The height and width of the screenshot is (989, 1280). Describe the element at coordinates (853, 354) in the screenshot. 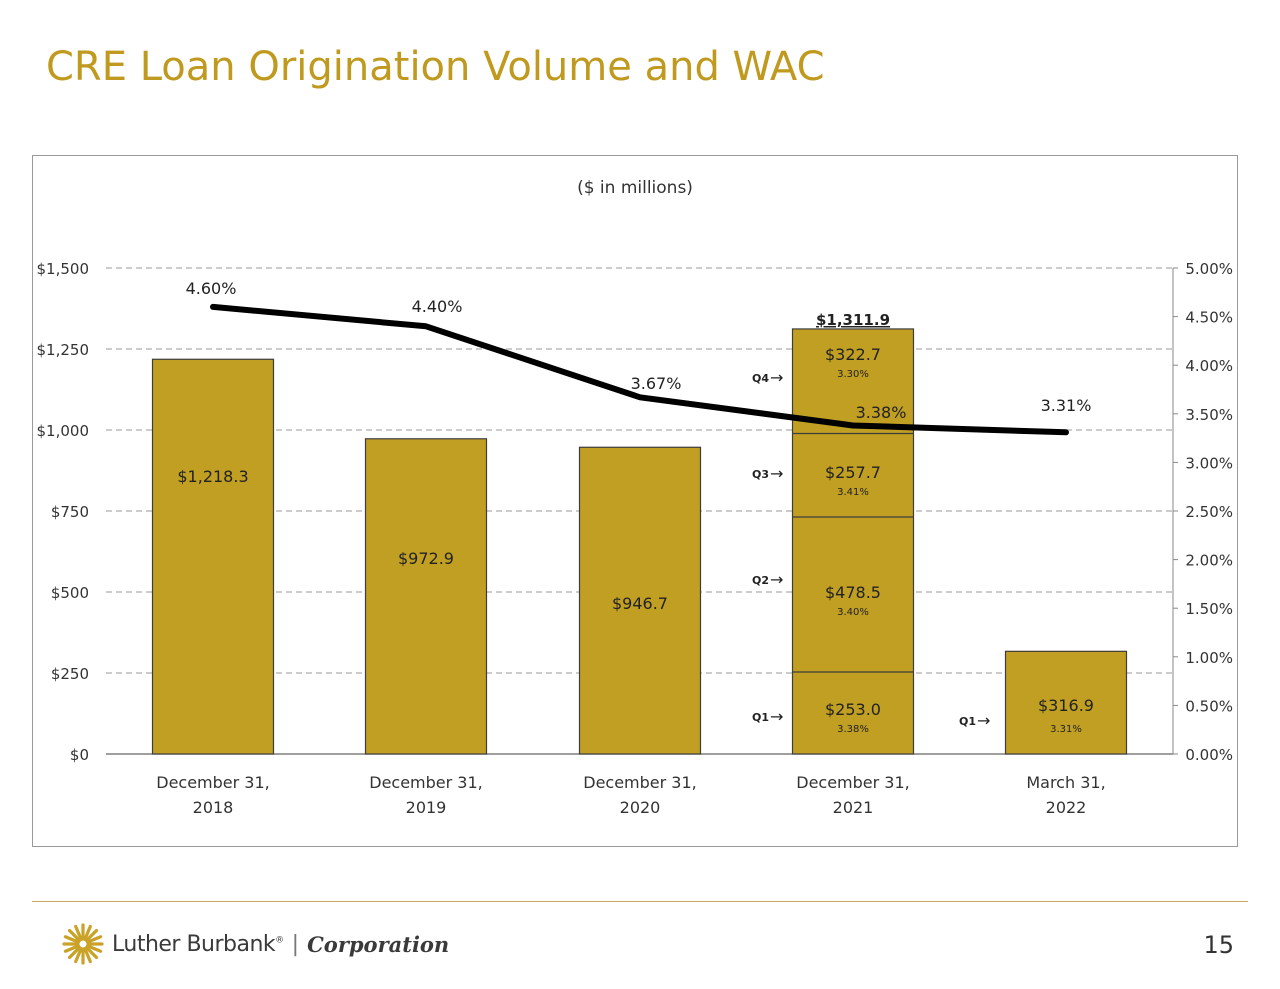

I see `segment-value-label: $322.7` at that location.